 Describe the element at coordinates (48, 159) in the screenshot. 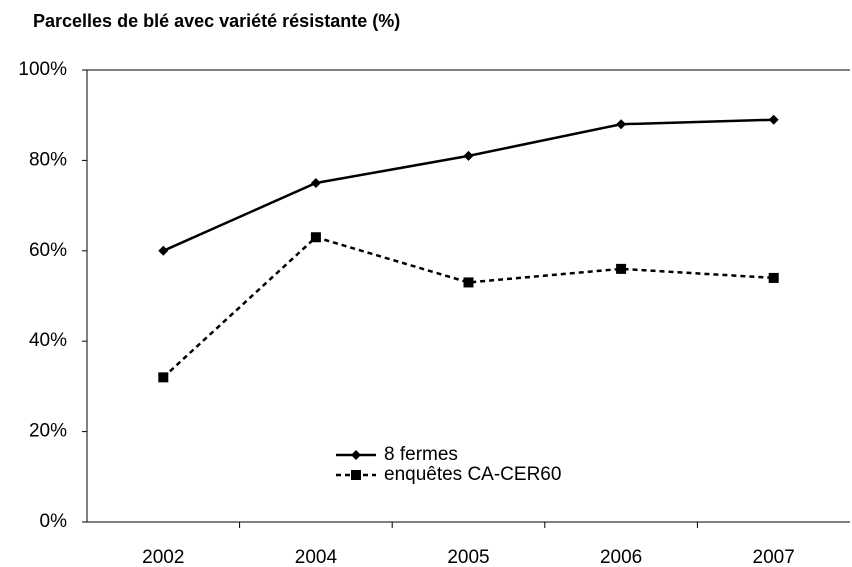

I see `y-tick-label: 80%` at that location.